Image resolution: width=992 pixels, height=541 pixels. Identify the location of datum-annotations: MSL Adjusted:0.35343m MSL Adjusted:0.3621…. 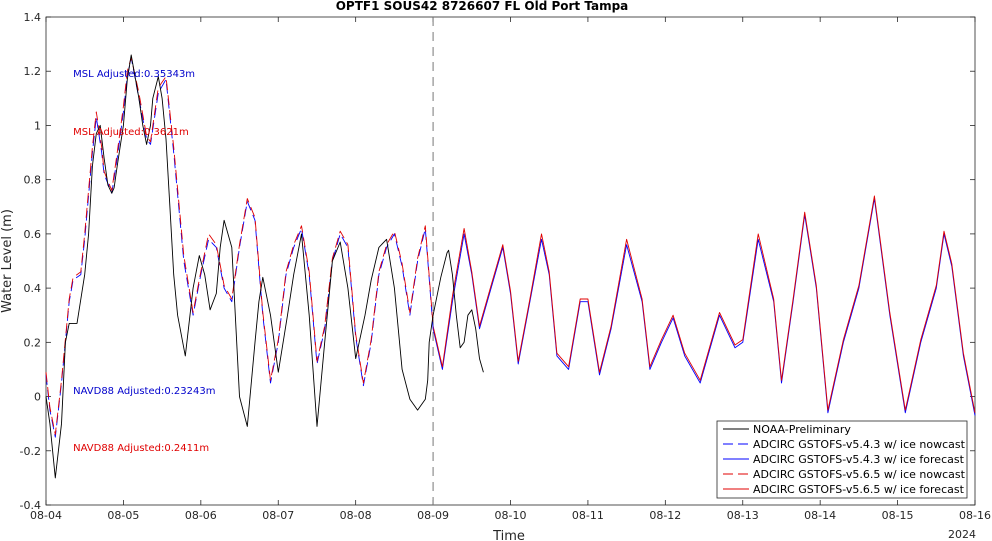
(144, 261).